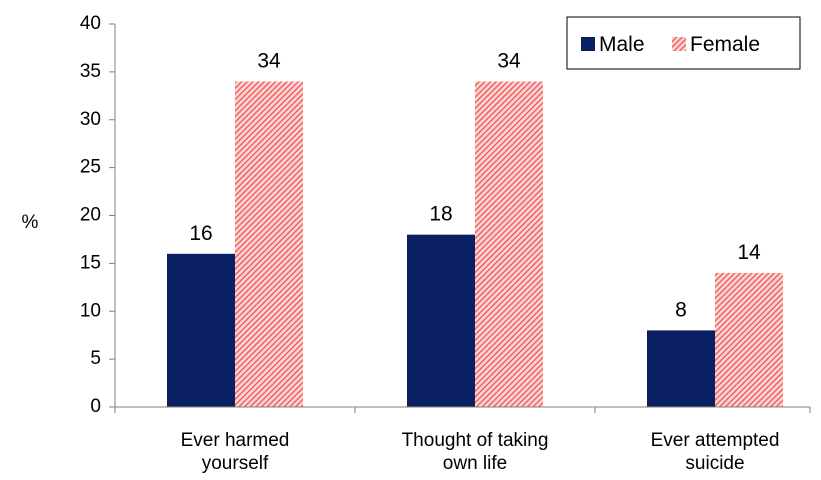 This screenshot has width=821, height=480. I want to click on category-label-line: Ever harmed, so click(235, 440).